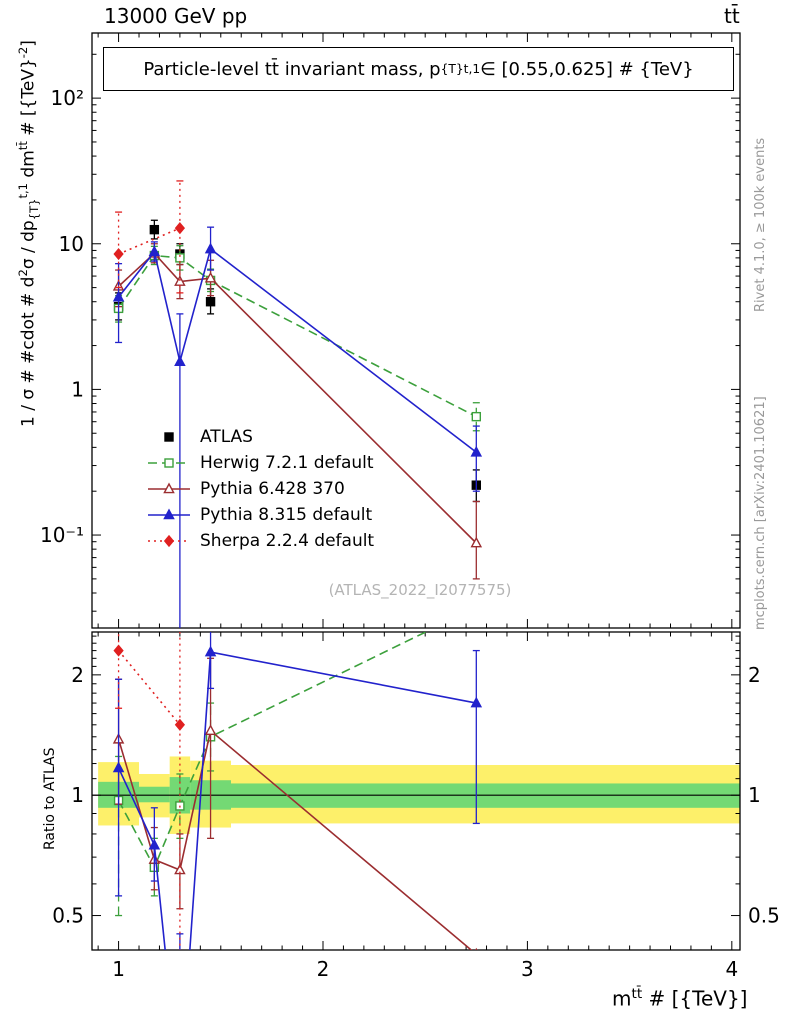 This screenshot has width=786, height=1024. What do you see at coordinates (680, 998) in the screenshot?
I see `x-axis-label: mtt̄ # [{TeV}]` at bounding box center [680, 998].